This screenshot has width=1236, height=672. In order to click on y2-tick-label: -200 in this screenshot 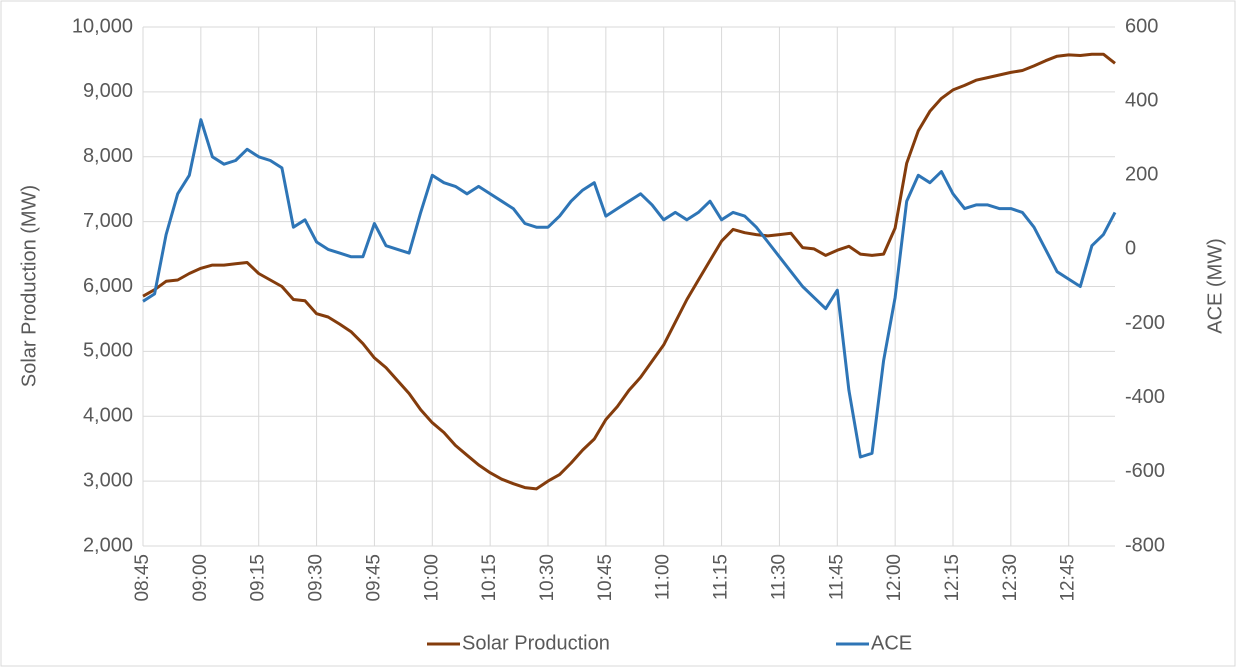, I will do `click(1145, 323)`.